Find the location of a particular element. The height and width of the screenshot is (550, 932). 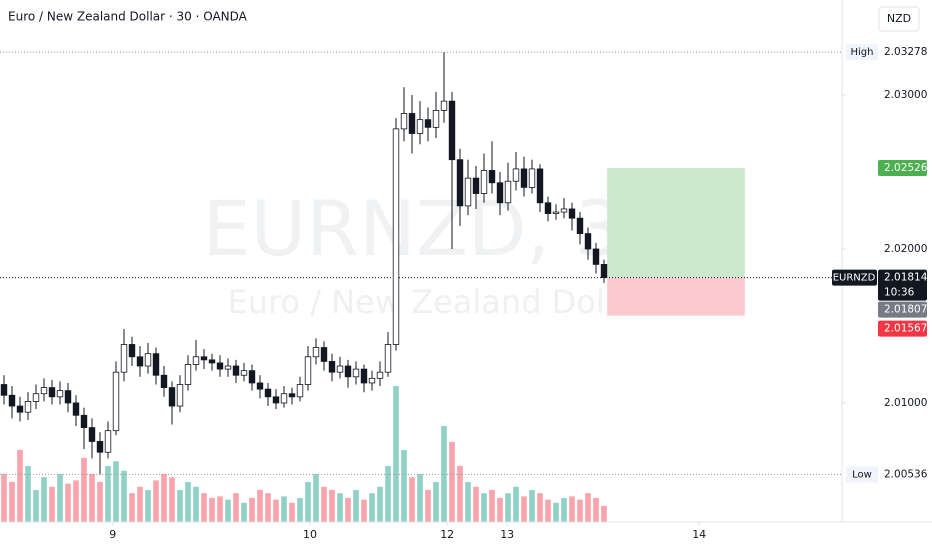

y-tick-label: 2.01000 is located at coordinates (905, 403).